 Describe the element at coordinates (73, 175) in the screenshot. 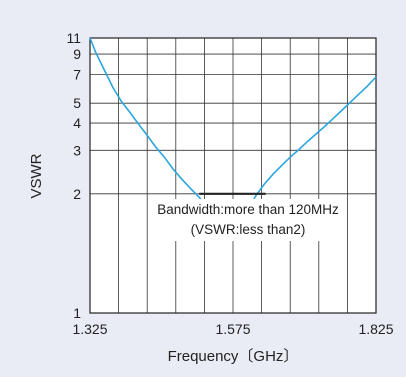

I see `y-tick-labels: 1 2 3 4 5 7 911` at that location.